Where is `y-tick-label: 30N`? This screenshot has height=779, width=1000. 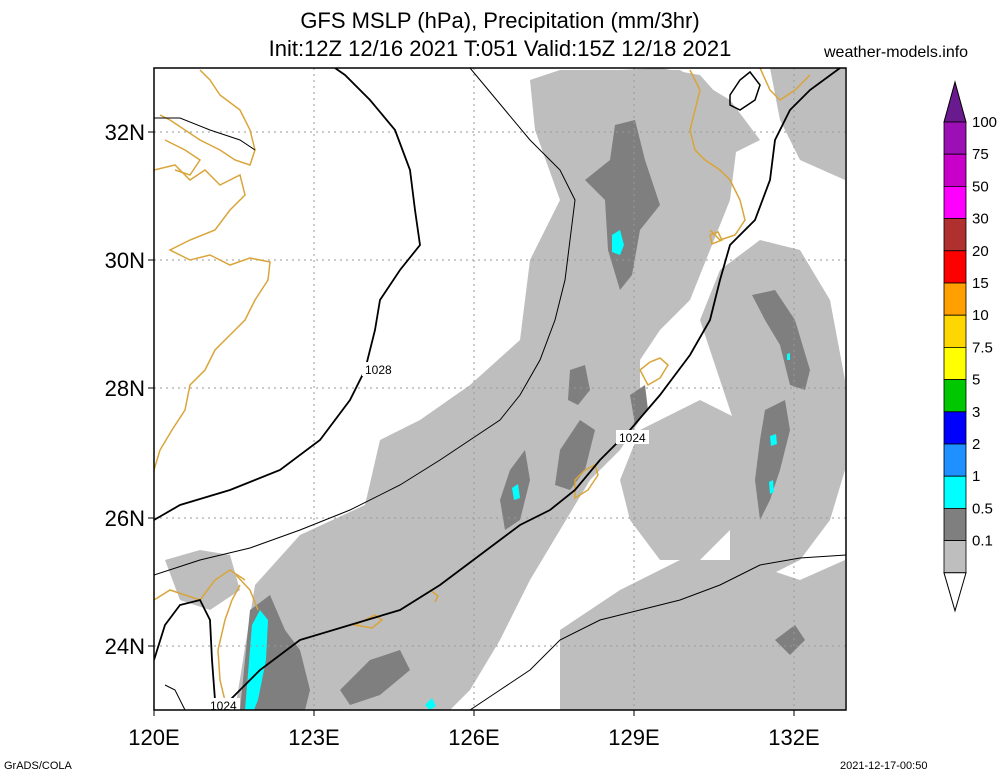 y-tick-label: 30N is located at coordinates (125, 260).